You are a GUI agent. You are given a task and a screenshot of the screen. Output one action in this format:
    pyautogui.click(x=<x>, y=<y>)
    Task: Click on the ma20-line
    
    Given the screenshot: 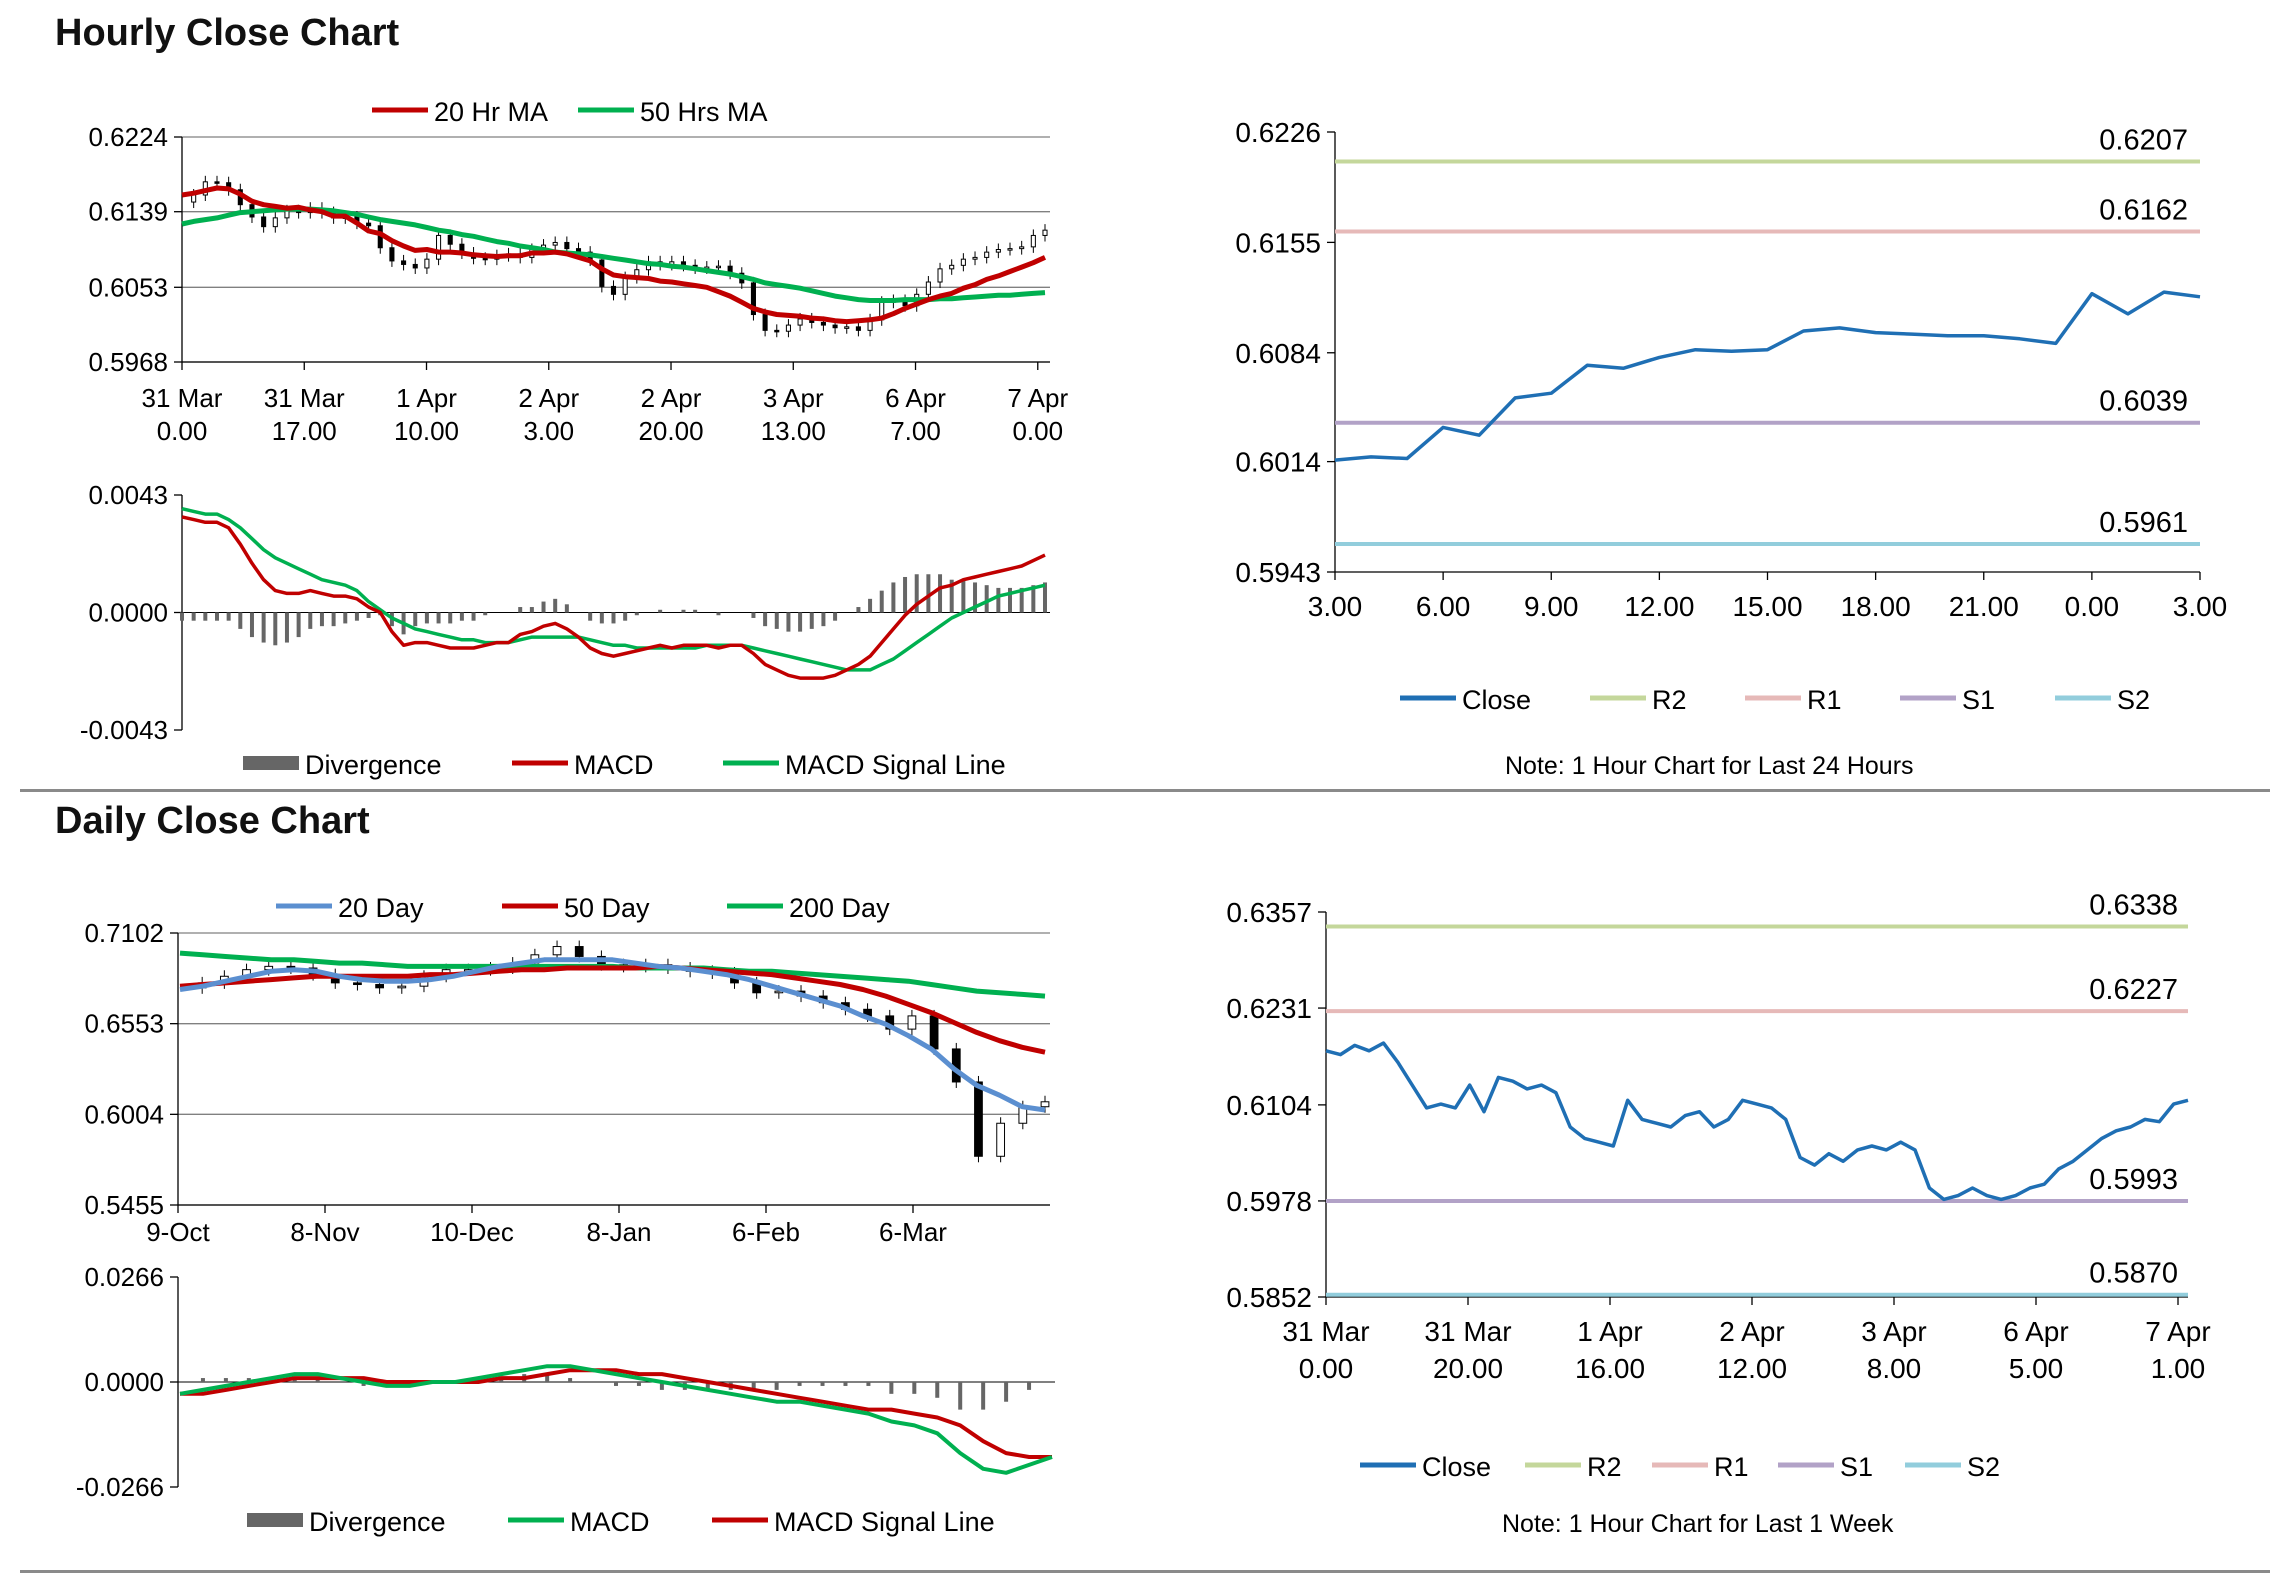 What is the action you would take?
    pyautogui.click(x=614, y=255)
    